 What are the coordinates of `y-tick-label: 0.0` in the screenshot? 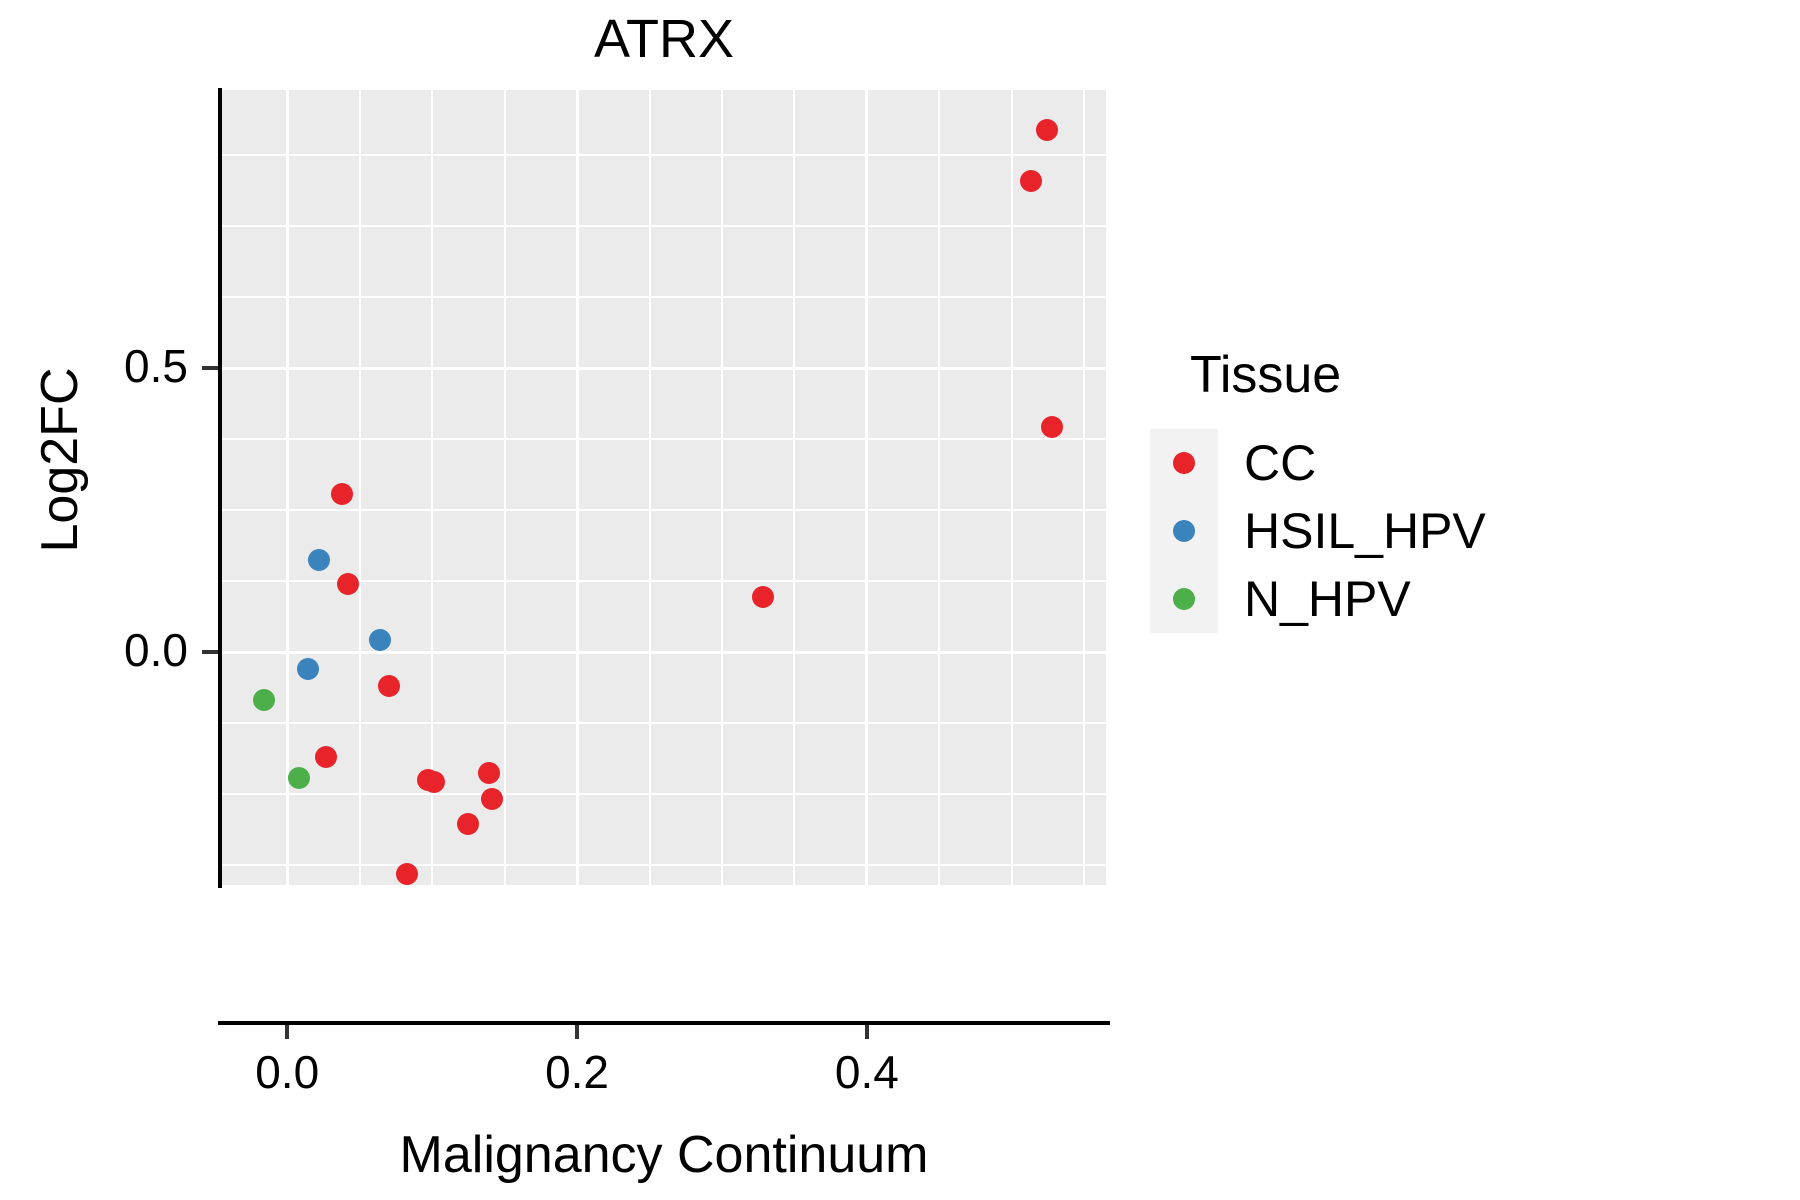 It's located at (156, 650).